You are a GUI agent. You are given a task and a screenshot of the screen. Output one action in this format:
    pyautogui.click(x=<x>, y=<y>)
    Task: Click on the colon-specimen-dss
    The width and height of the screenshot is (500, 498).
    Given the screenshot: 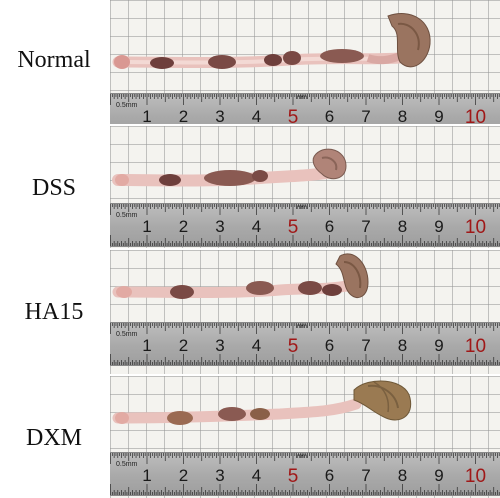 What is the action you would take?
    pyautogui.click(x=229, y=167)
    